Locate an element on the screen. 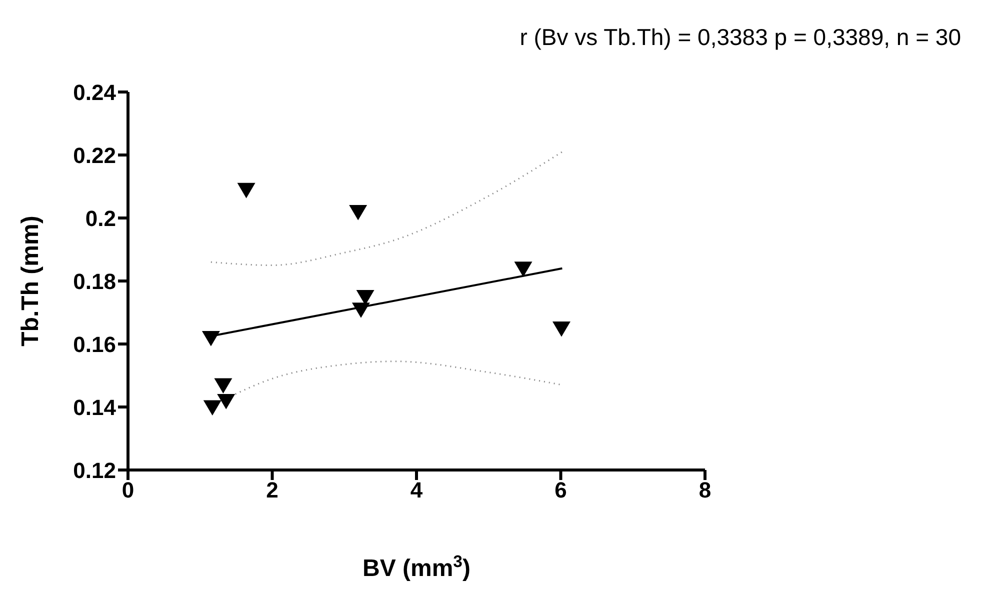 The image size is (981, 590). y-tick-label: 0.24 is located at coordinates (95, 92).